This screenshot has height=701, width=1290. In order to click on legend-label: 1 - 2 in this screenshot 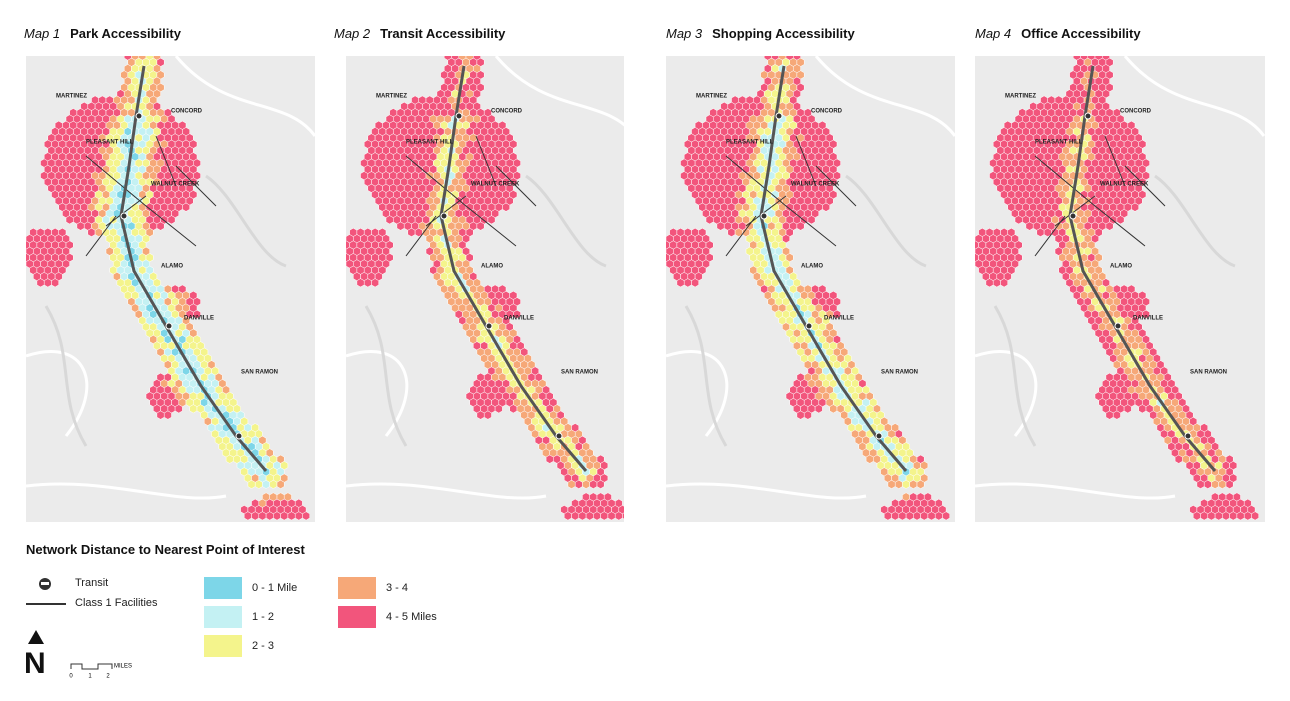, I will do `click(263, 617)`.